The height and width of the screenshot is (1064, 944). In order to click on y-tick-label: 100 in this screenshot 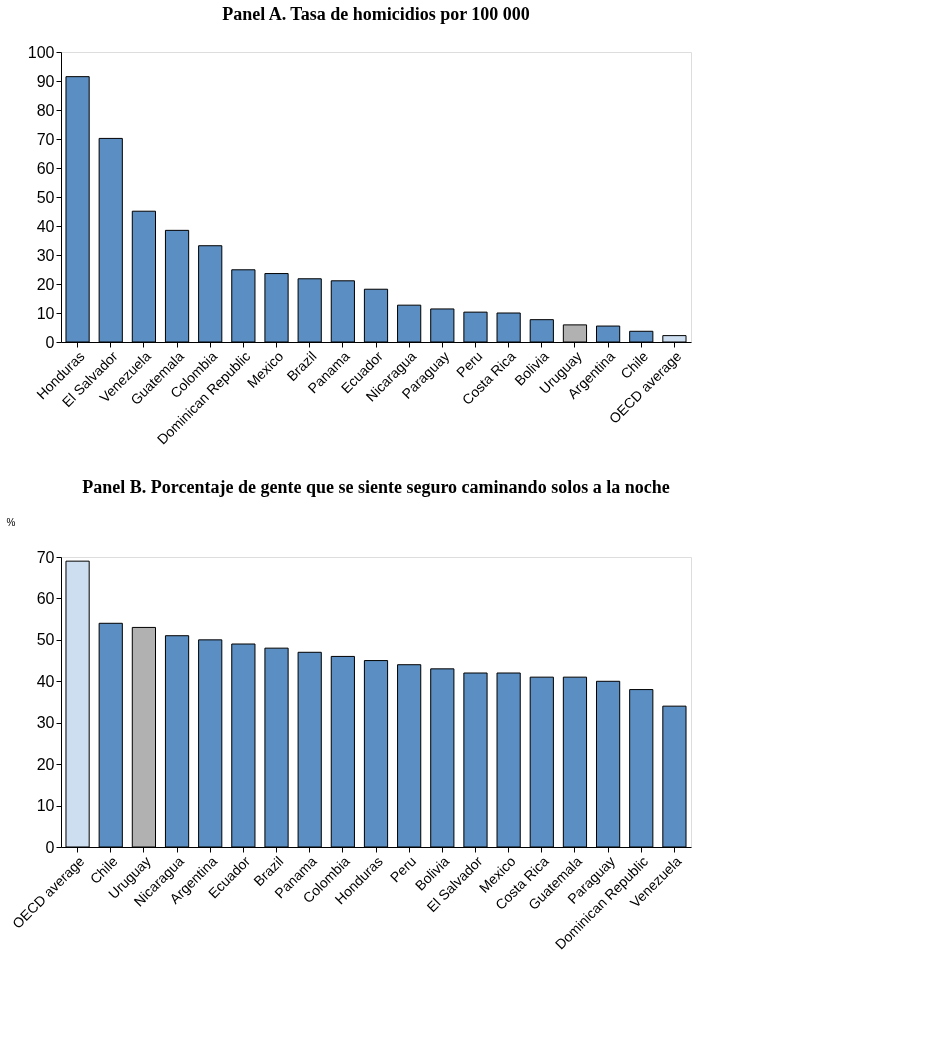, I will do `click(41, 52)`.